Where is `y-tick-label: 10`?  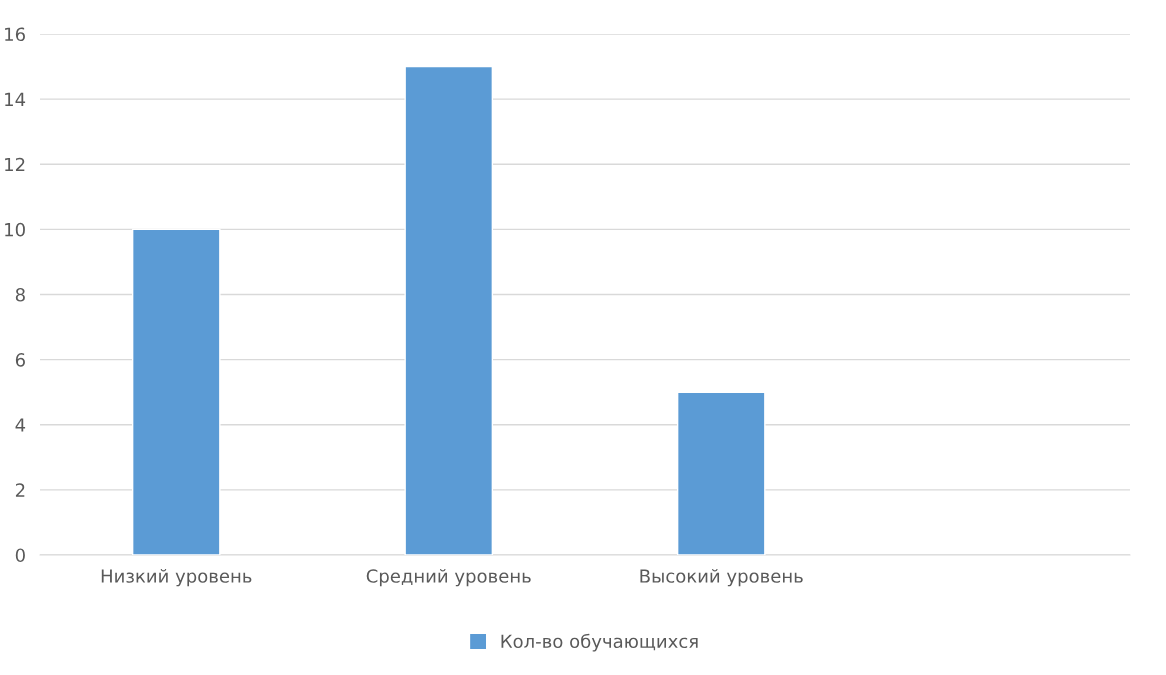
y-tick-label: 10 is located at coordinates (15, 229).